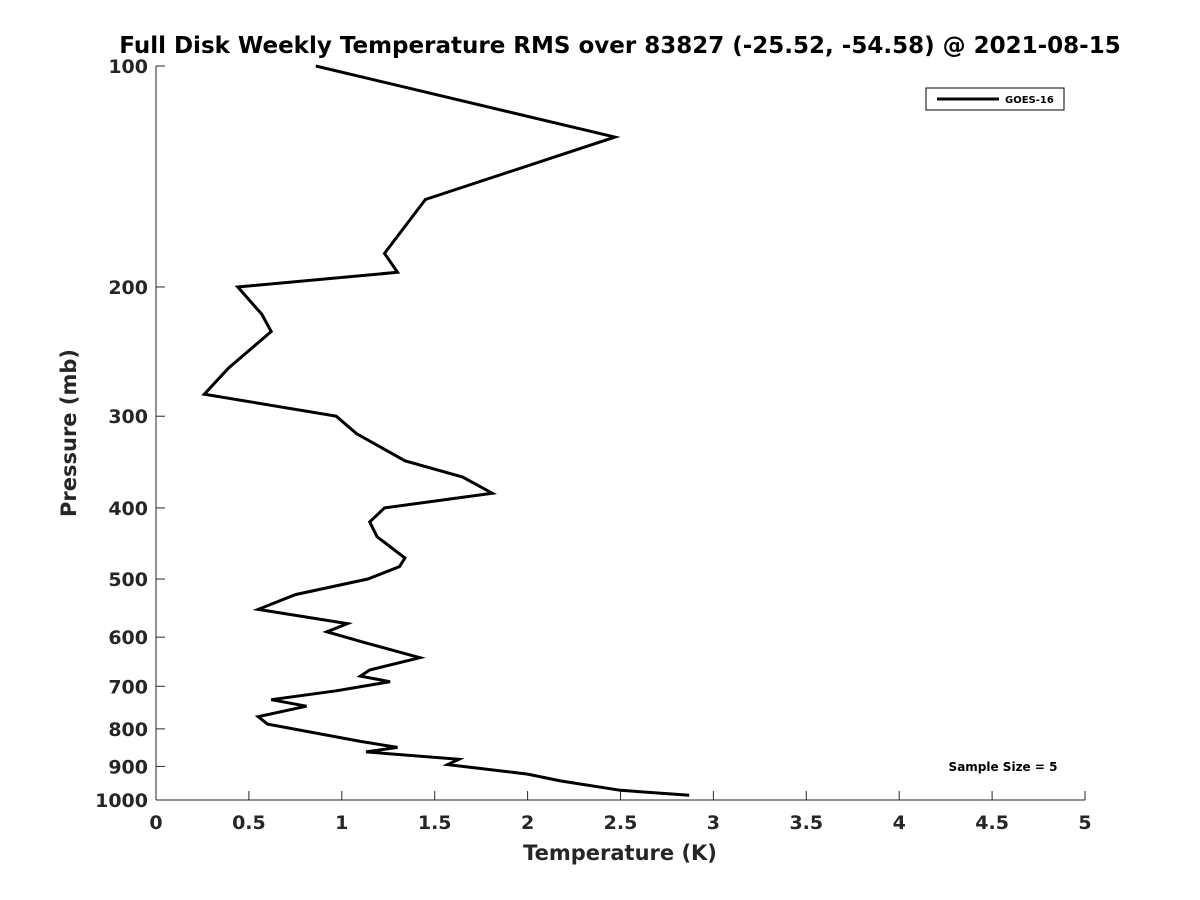  Describe the element at coordinates (621, 823) in the screenshot. I see `x-tick-label: 2.5` at that location.